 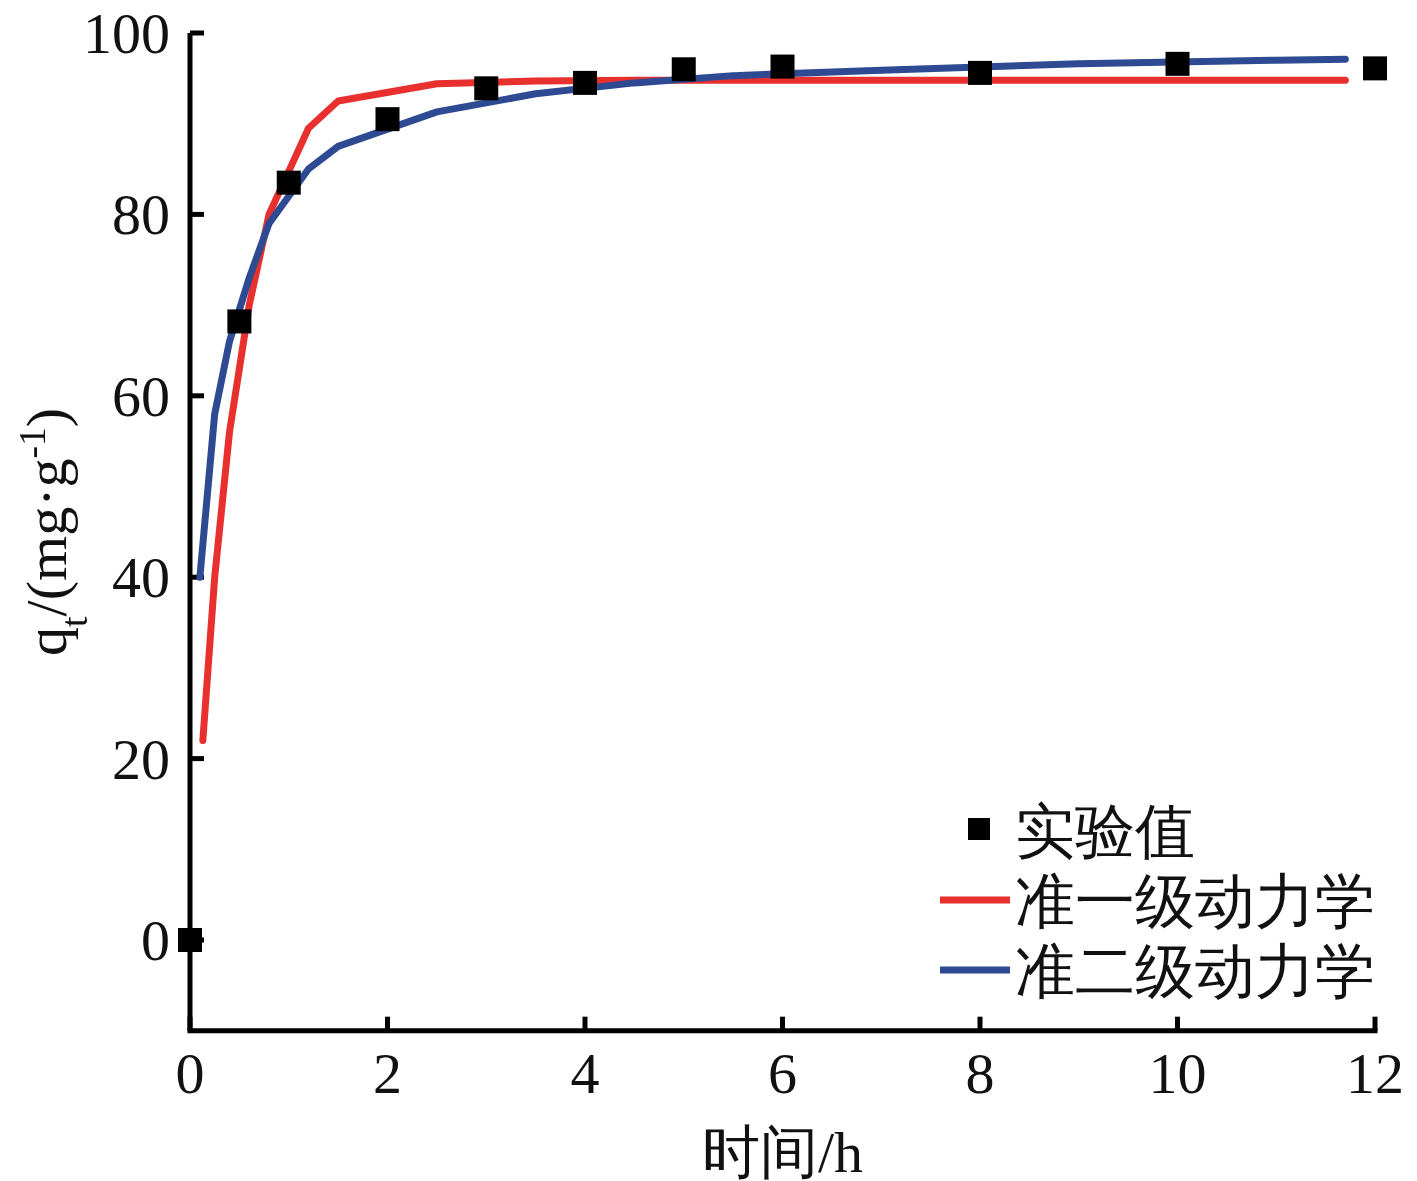 What do you see at coordinates (585, 1073) in the screenshot?
I see `x-tick-label: 4` at bounding box center [585, 1073].